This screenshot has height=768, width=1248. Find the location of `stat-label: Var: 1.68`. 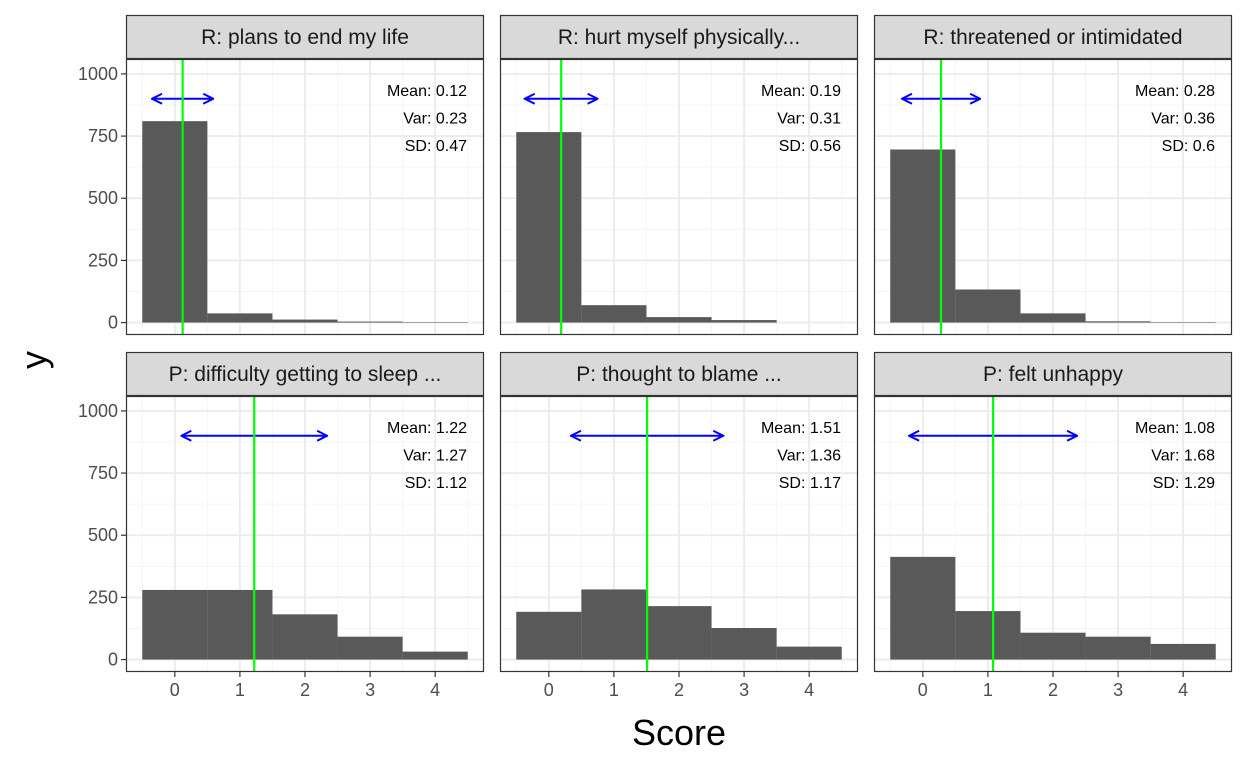

stat-label: Var: 1.68 is located at coordinates (1183, 456).